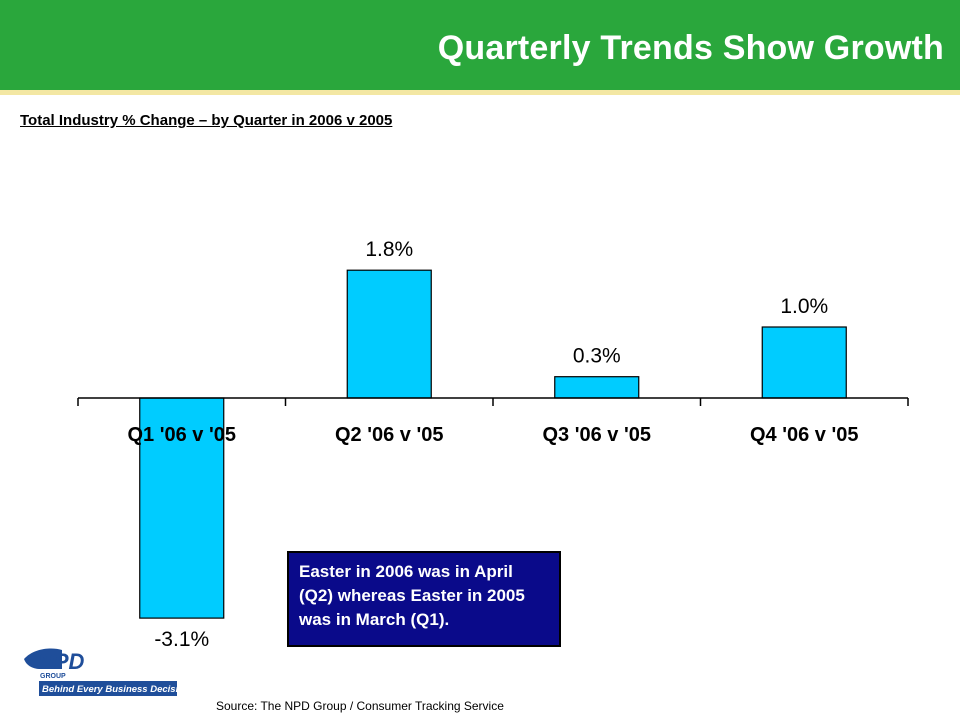 Image resolution: width=960 pixels, height=720 pixels. I want to click on data-label-1: -3.1%, so click(181, 639).